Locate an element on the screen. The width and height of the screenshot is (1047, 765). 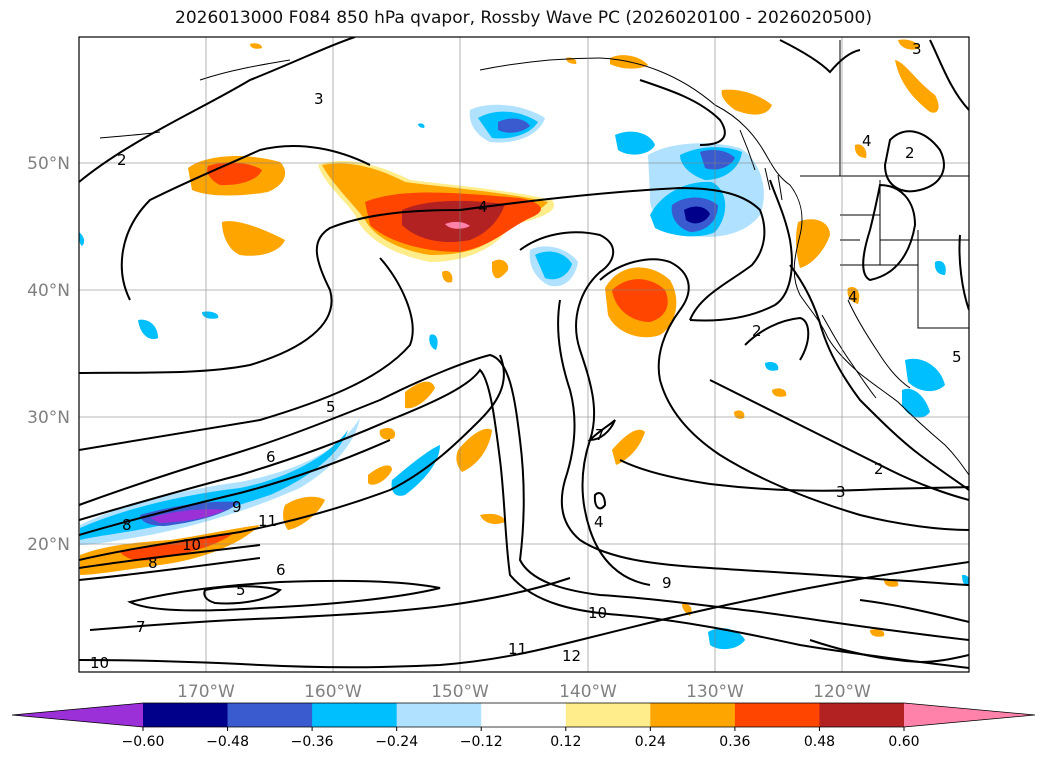
colorbar-tick-label: 0.36 is located at coordinates (734, 742).